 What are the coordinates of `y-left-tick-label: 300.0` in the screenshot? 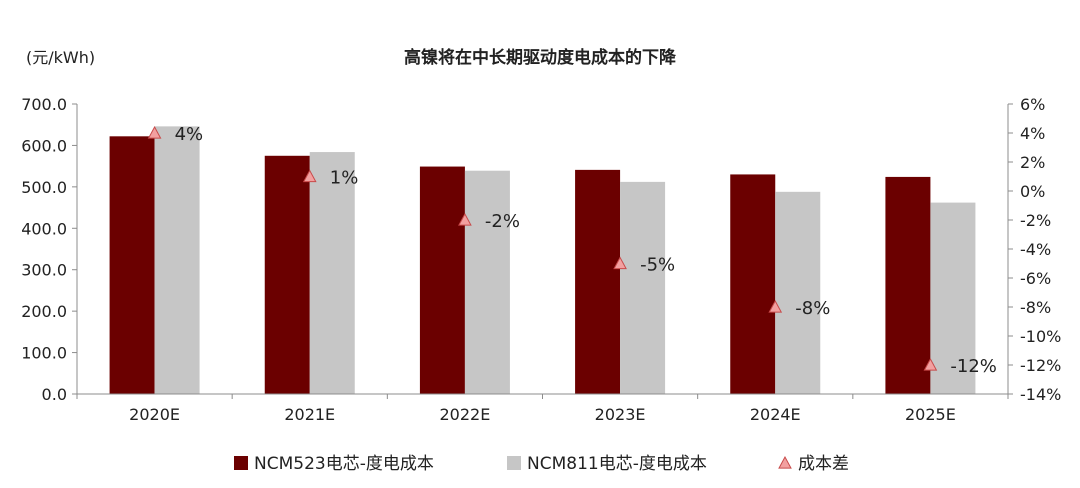 It's located at (44, 270).